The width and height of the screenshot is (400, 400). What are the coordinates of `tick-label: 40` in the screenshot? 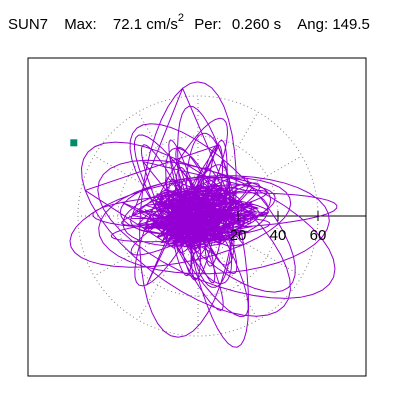 It's located at (278, 235).